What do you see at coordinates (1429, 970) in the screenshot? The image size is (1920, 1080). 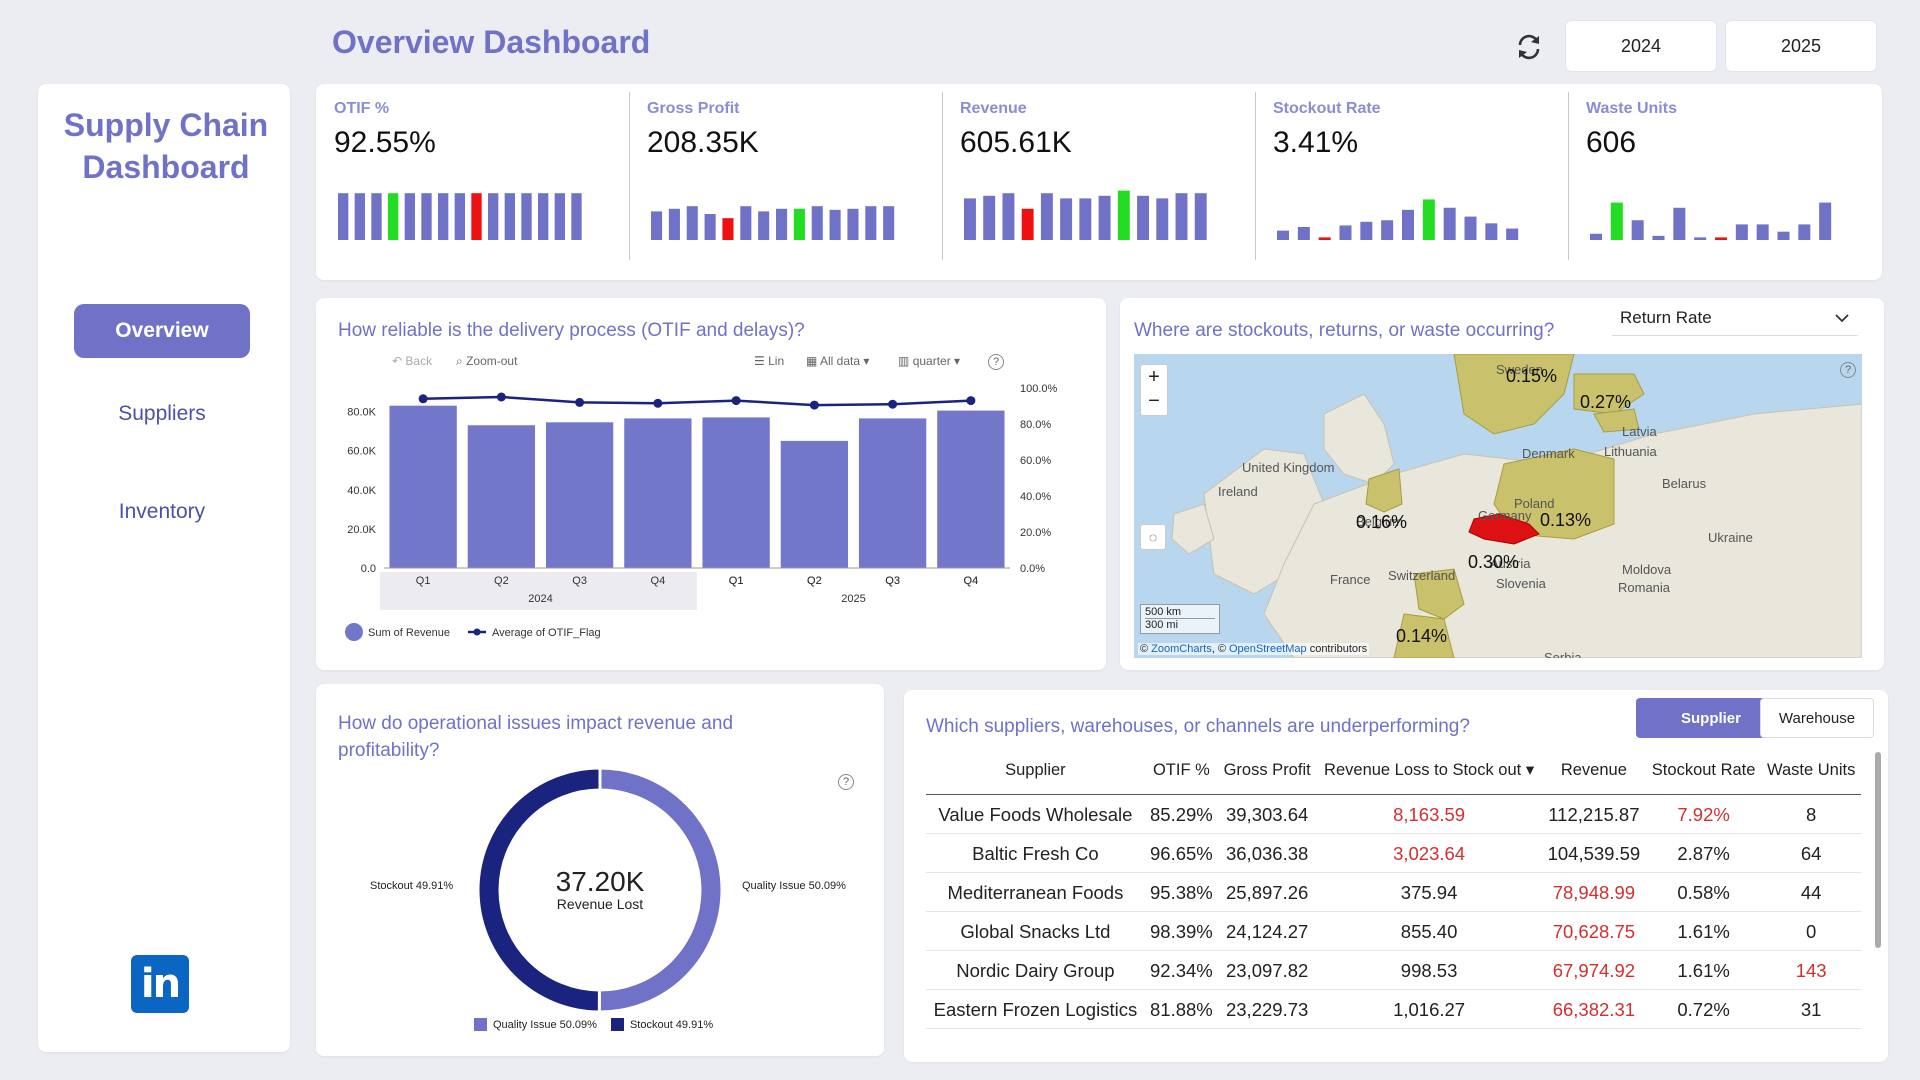 I see `table-cell: 998.53` at bounding box center [1429, 970].